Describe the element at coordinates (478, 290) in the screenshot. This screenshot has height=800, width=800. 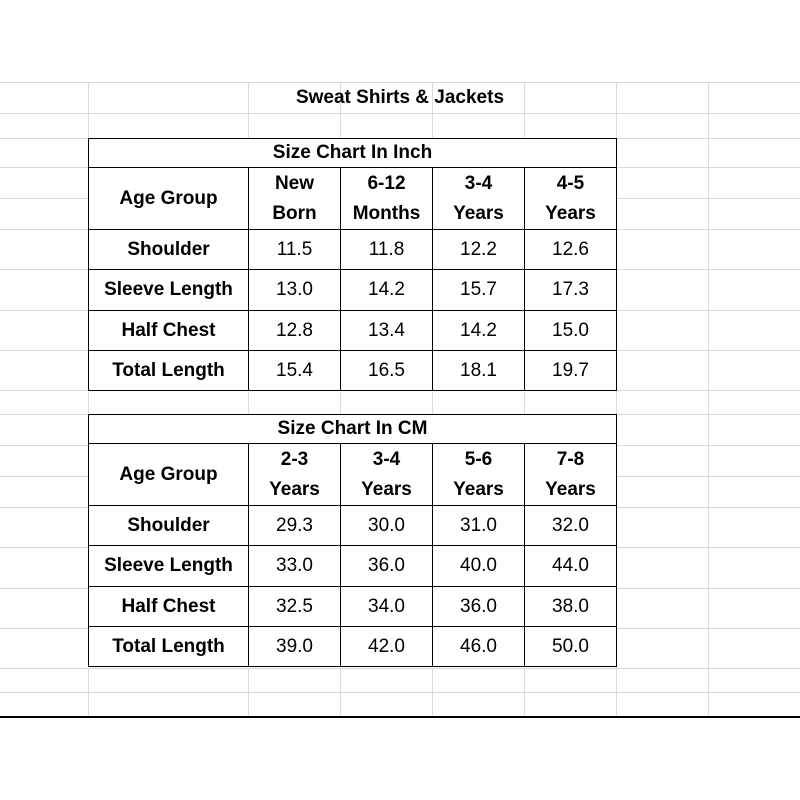
I see `data-cell: 15.7` at that location.